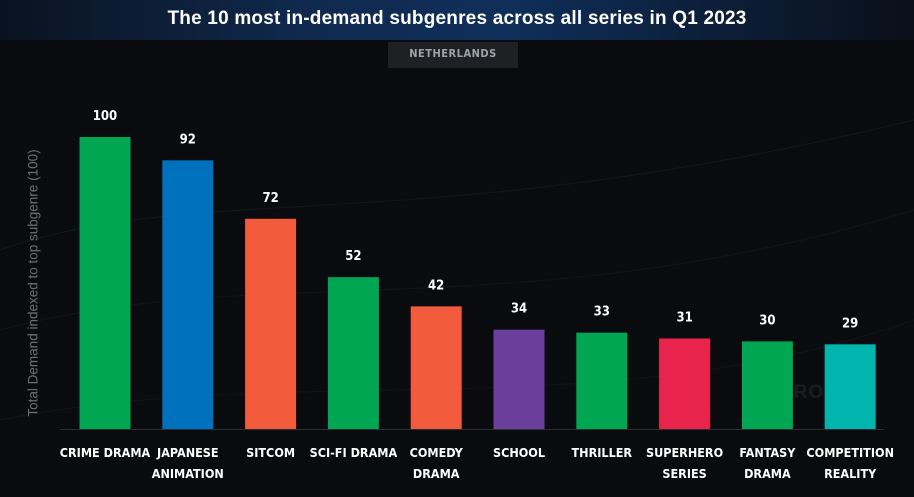 The height and width of the screenshot is (497, 914). I want to click on category-label: SCHOOL, so click(519, 452).